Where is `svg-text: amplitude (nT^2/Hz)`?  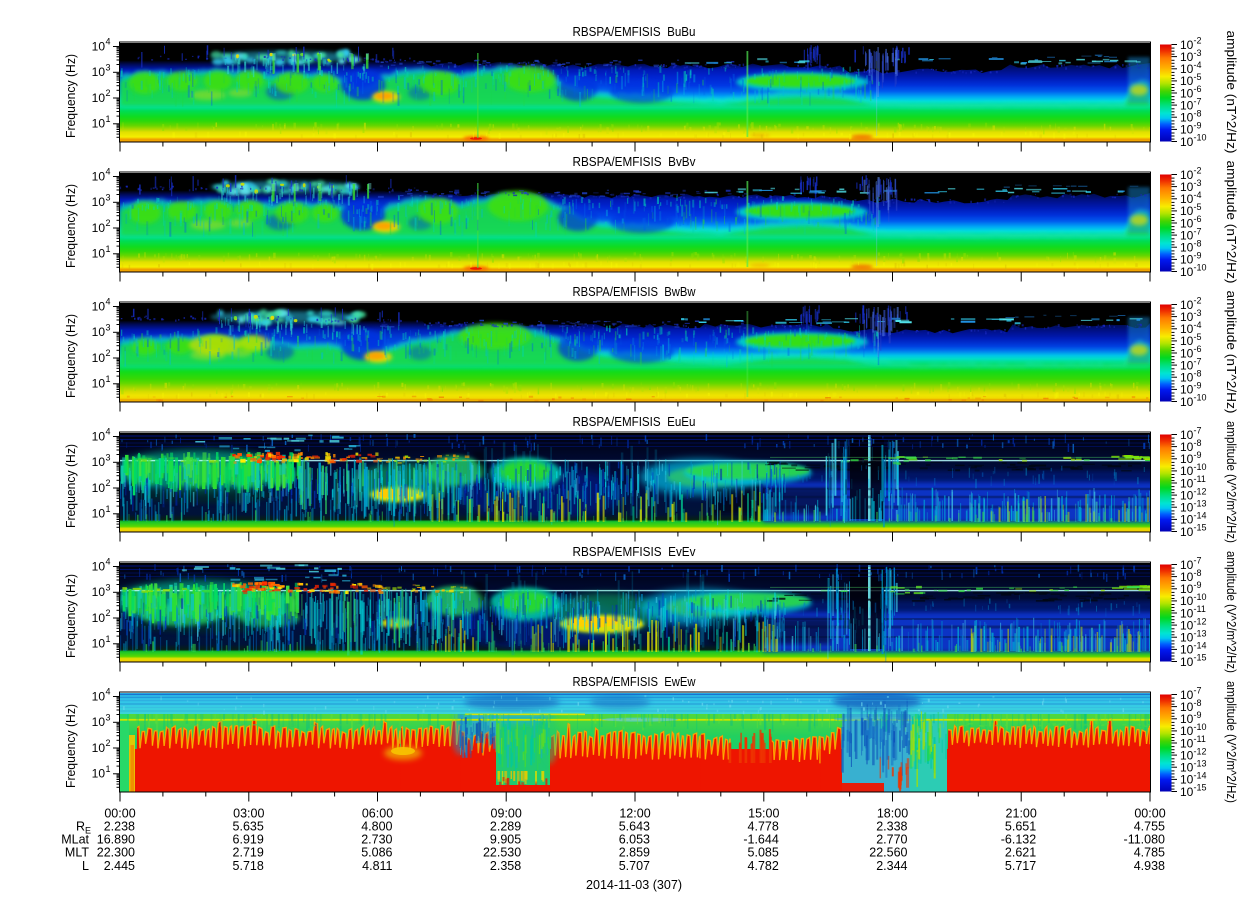
svg-text: amplitude (nT^2/Hz) is located at coordinates (1231, 222).